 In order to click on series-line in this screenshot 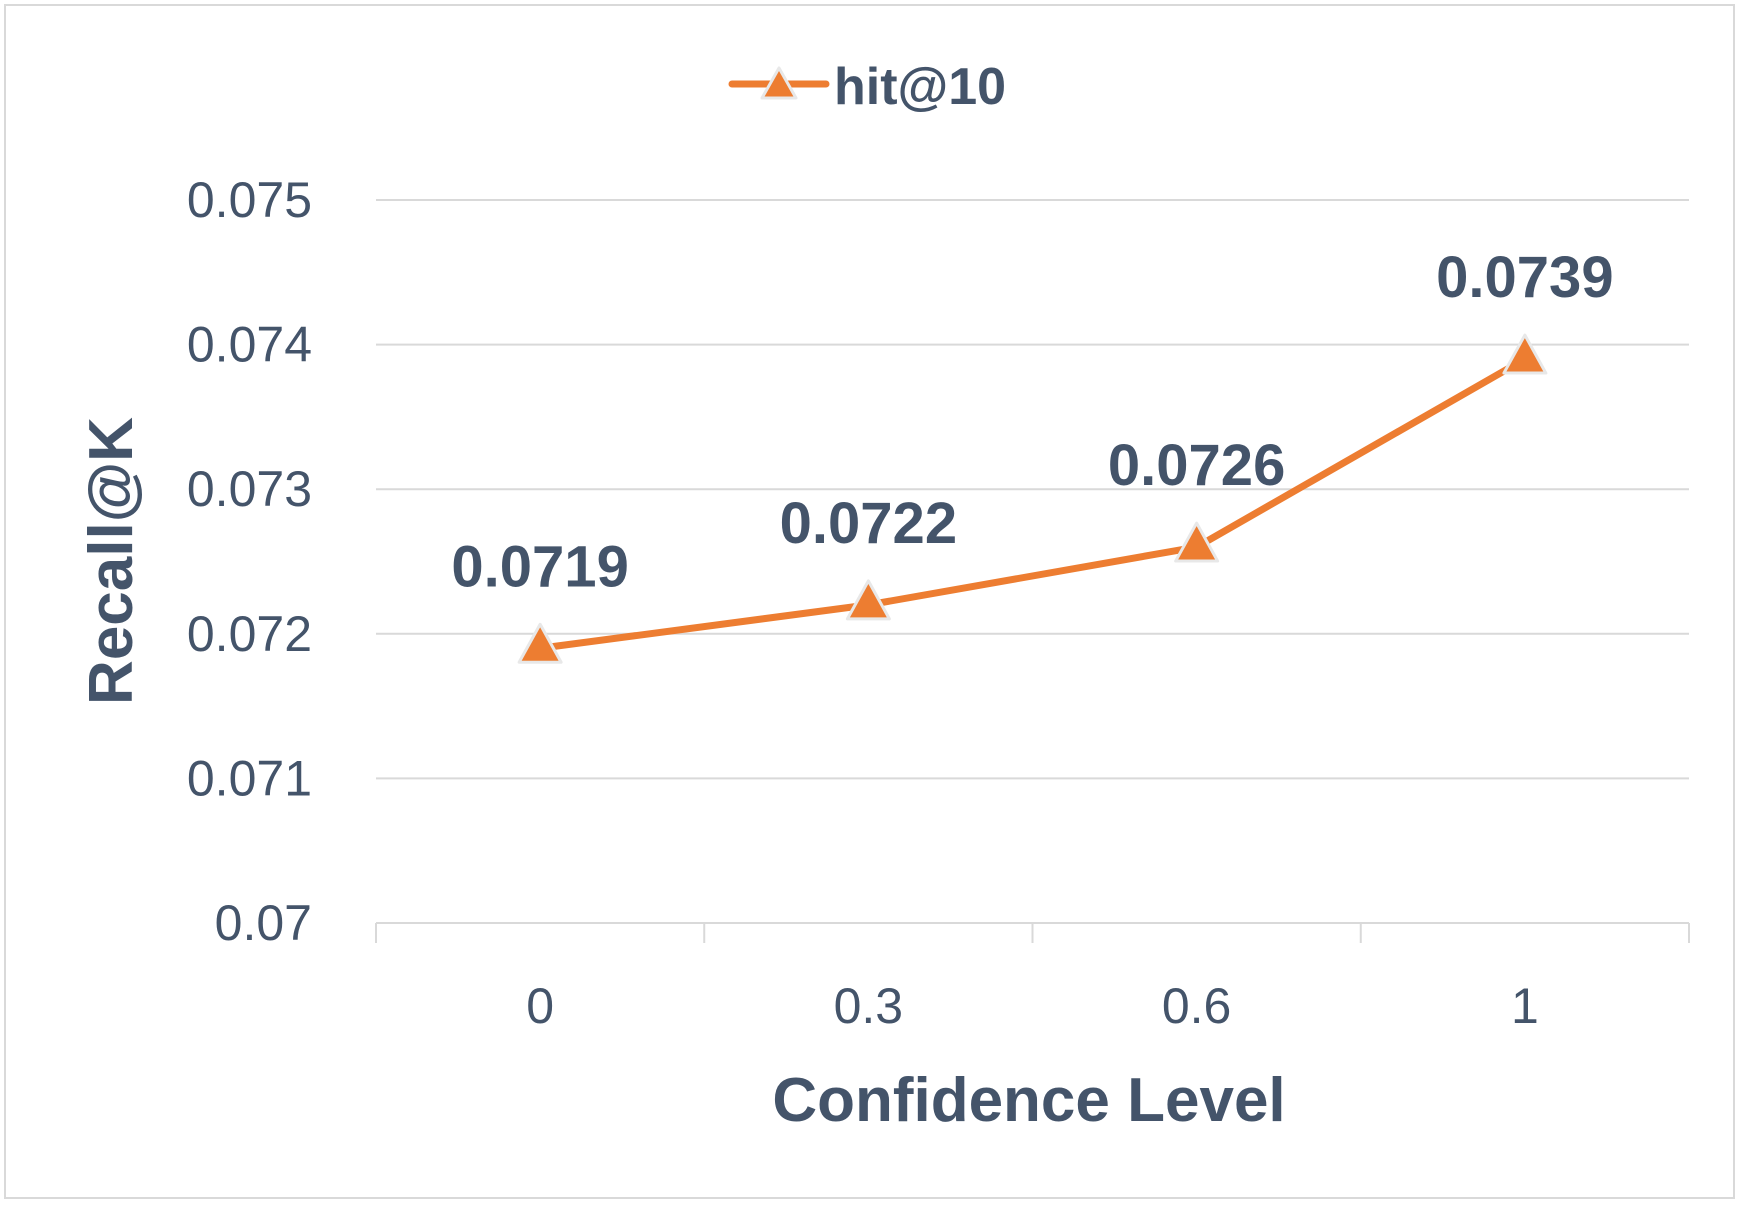, I will do `click(1032, 503)`.